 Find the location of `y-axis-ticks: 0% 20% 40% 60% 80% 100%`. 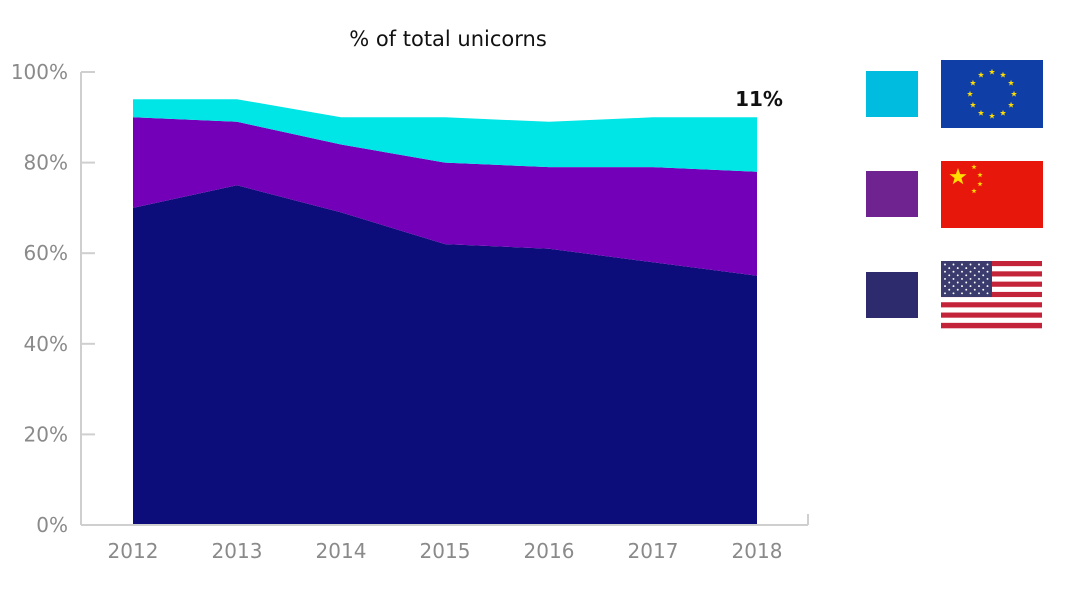

y-axis-ticks: 0% 20% 40% 60% 80% 100% is located at coordinates (53, 298).